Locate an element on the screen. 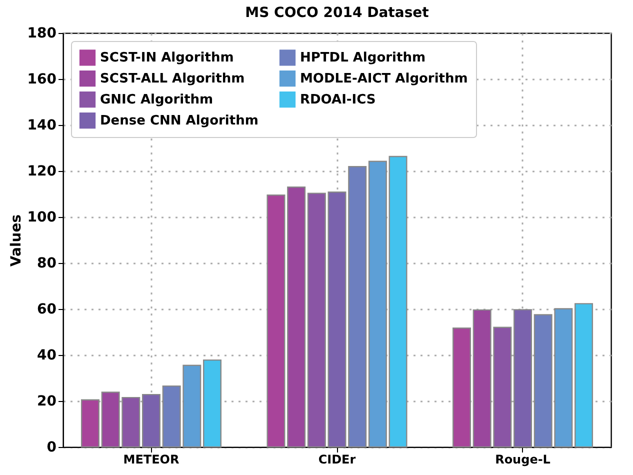 The image size is (633, 475). x-tick-label: Rouge-L is located at coordinates (523, 459).